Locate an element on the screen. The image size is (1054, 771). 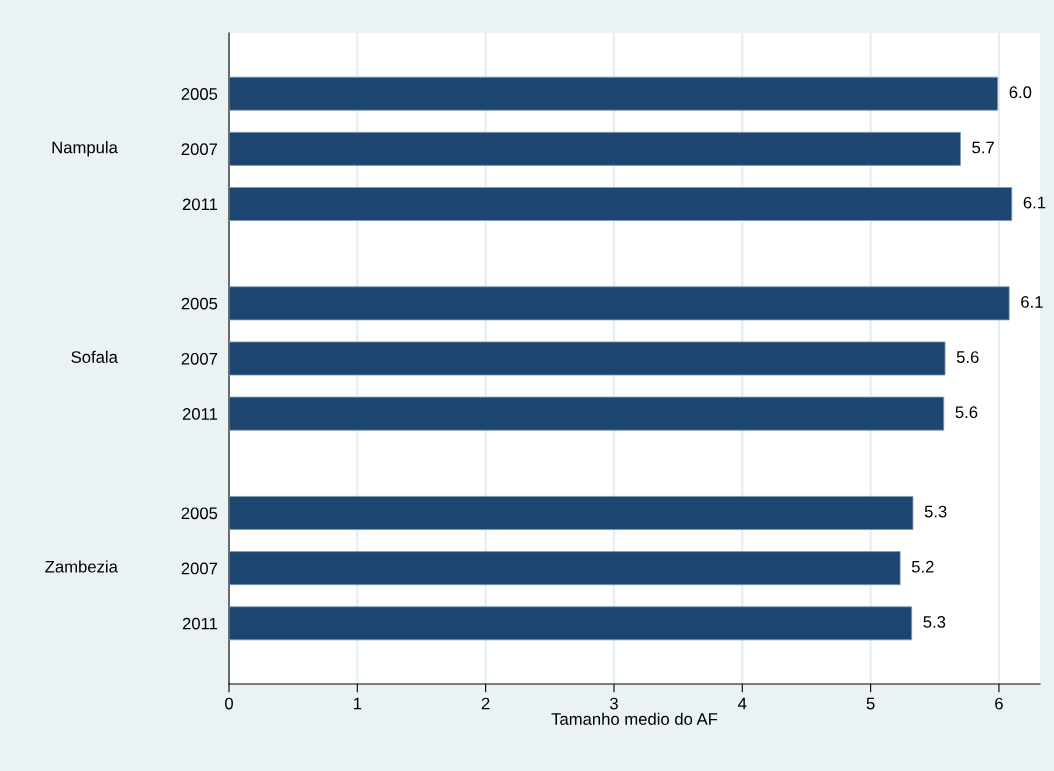
x-tick-label: 0 is located at coordinates (229, 703).